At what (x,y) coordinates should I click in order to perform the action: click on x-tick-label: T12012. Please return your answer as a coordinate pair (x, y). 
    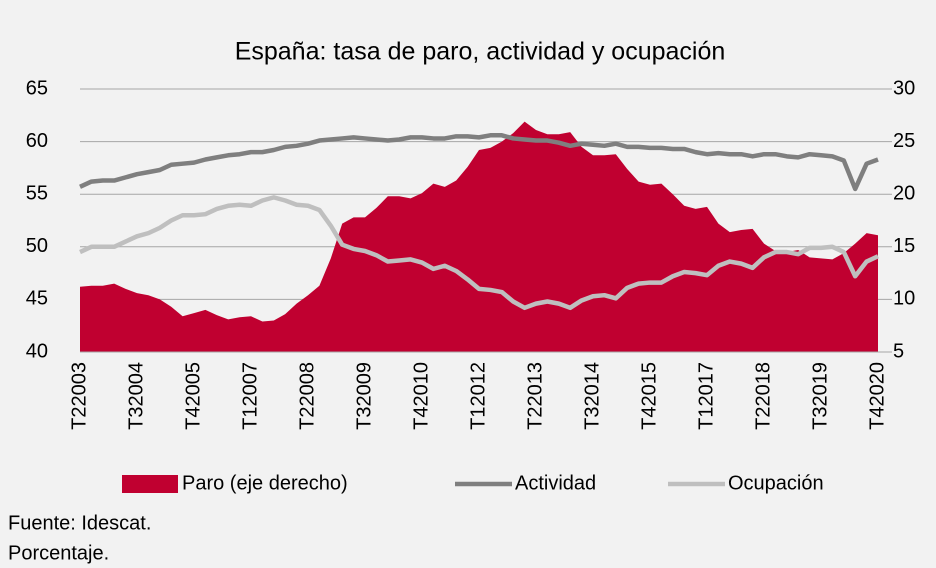
    Looking at the image, I should click on (478, 396).